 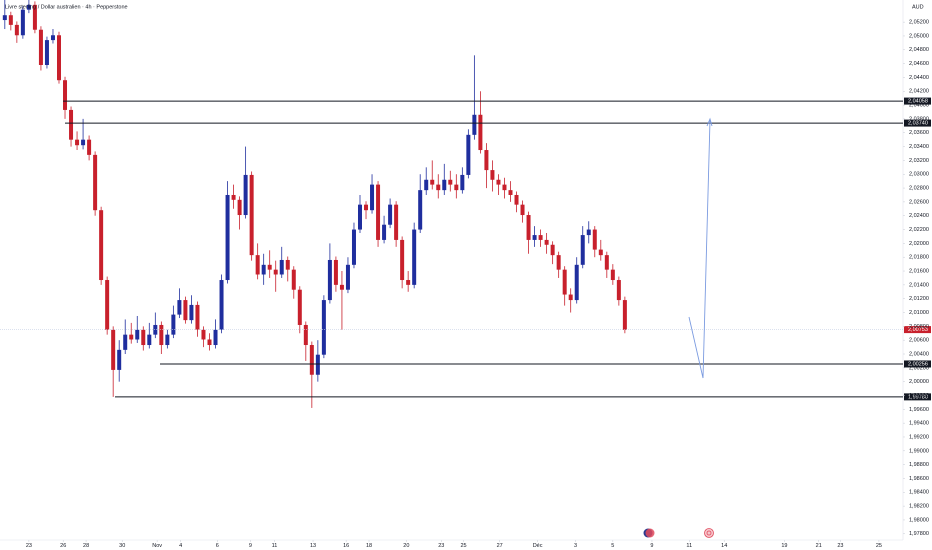 I want to click on y-tick-label: 2,04000, so click(x=919, y=106).